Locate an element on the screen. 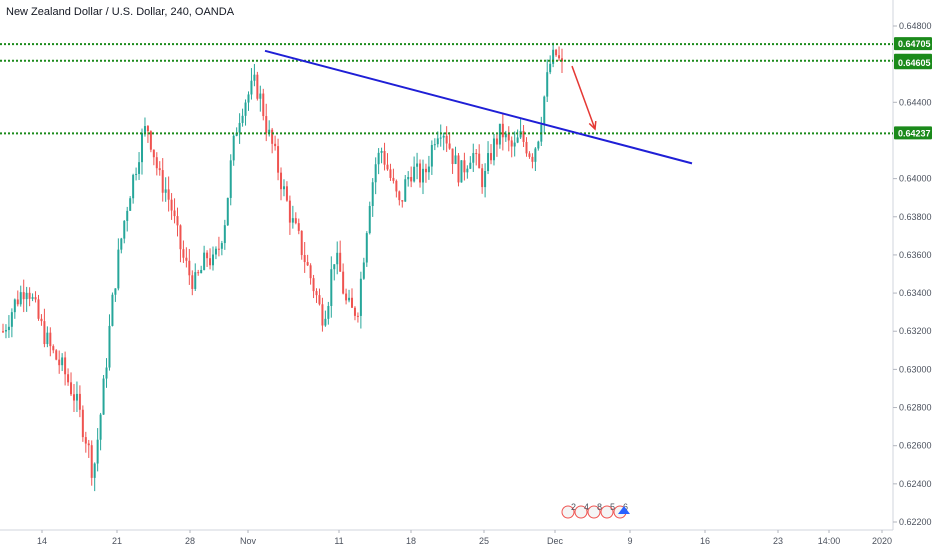 The width and height of the screenshot is (932, 550). event-marker-count: 4 is located at coordinates (586, 507).